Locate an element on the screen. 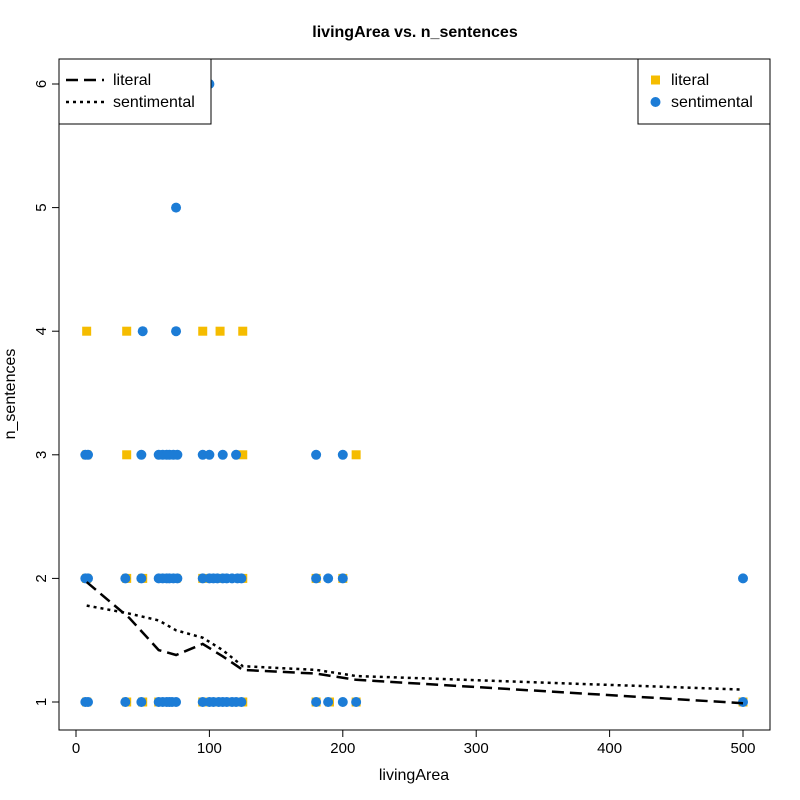 Image resolution: width=800 pixels, height=800 pixels. y-tick-label: 6 is located at coordinates (41, 84).